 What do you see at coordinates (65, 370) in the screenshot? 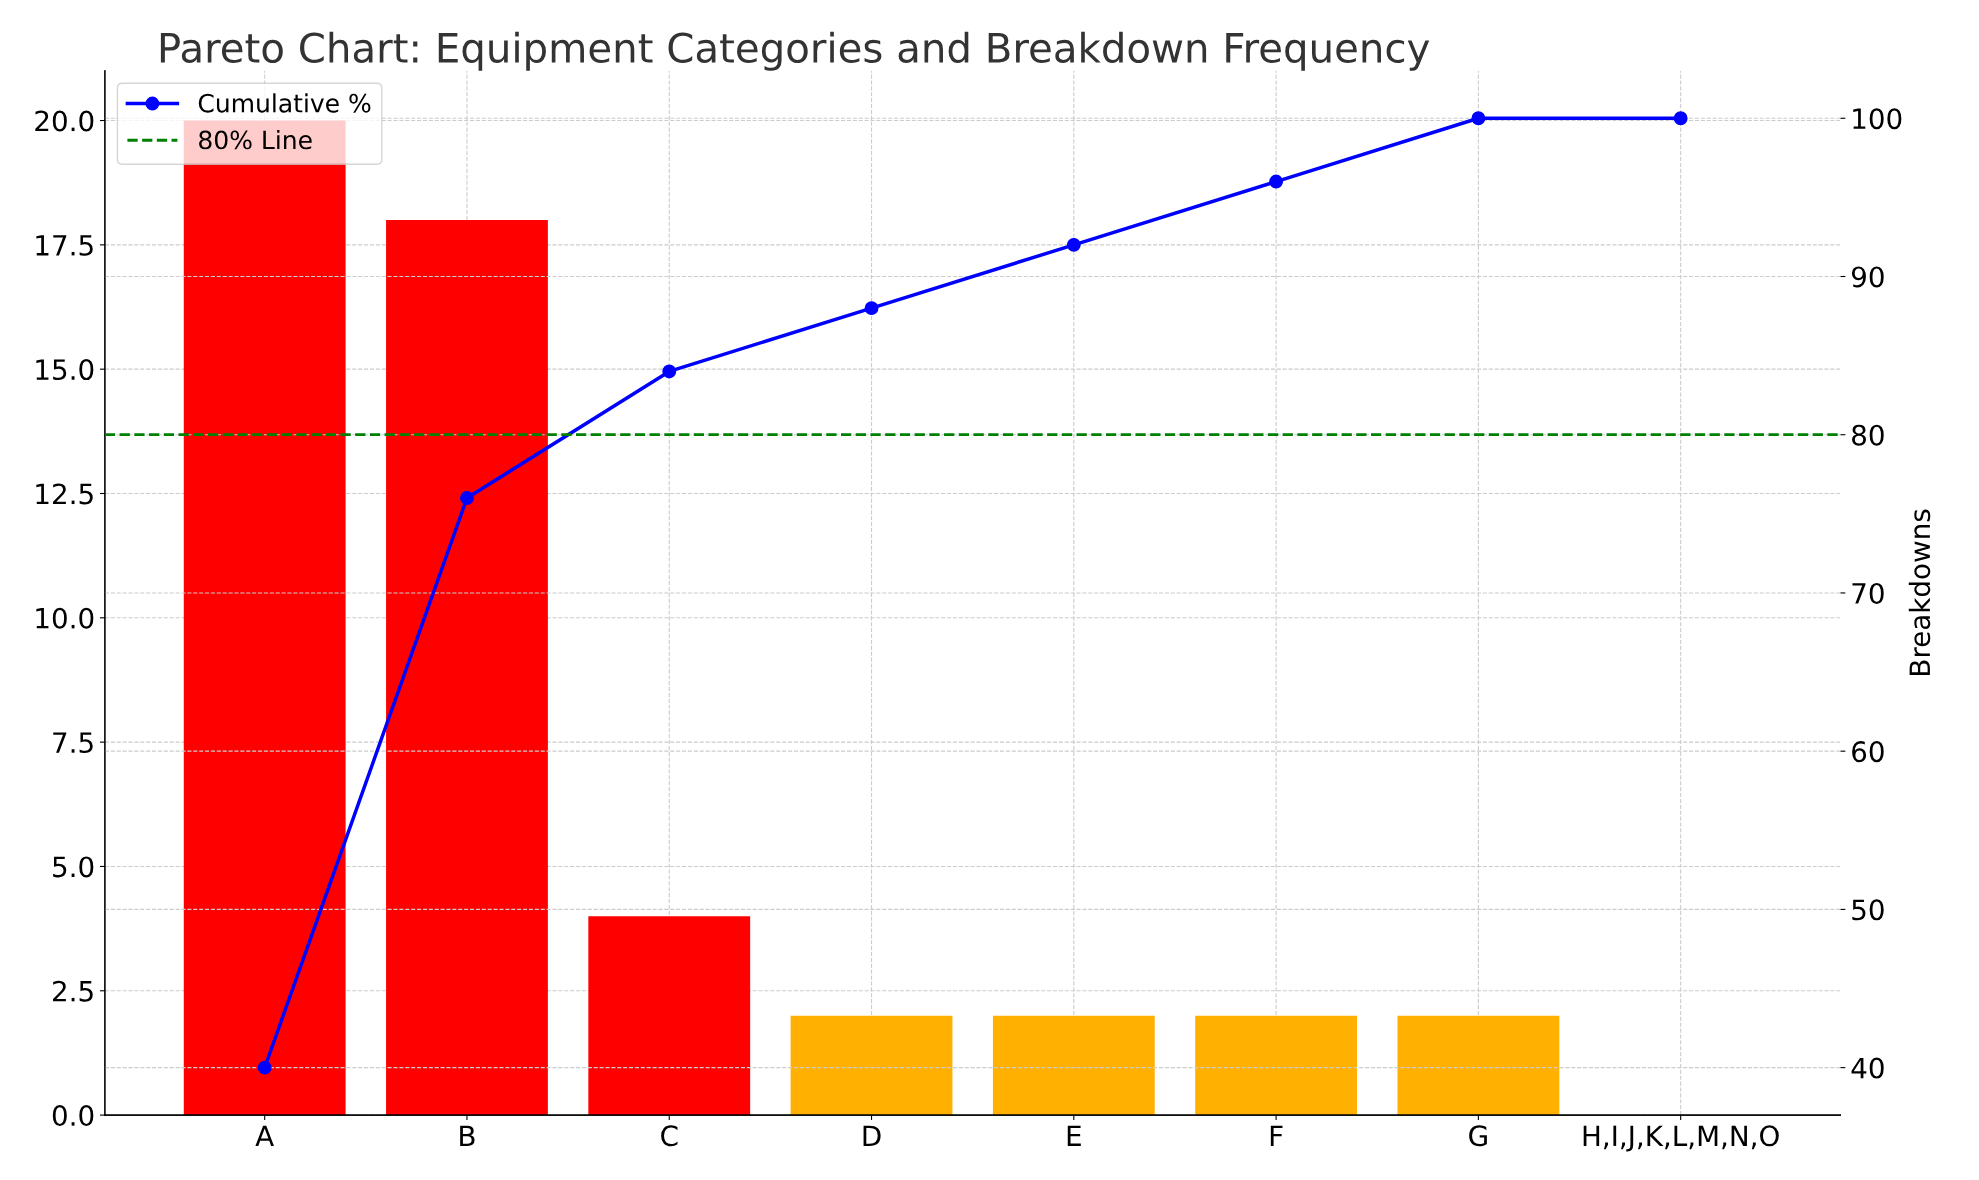
I see `y-tick-label: 15.0` at bounding box center [65, 370].